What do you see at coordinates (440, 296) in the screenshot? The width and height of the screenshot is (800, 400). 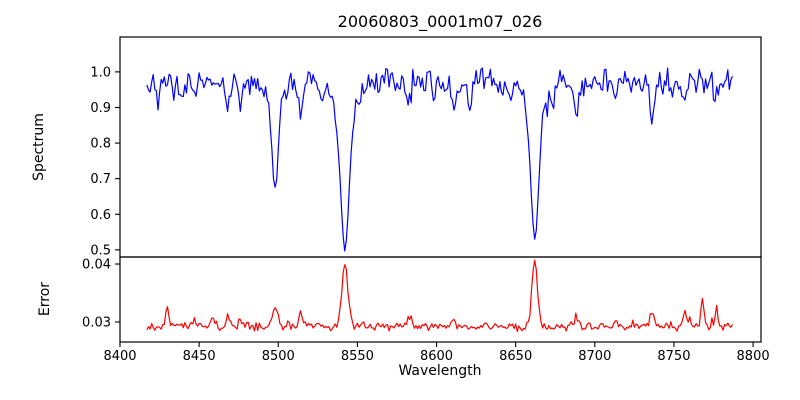 I see `error-line` at bounding box center [440, 296].